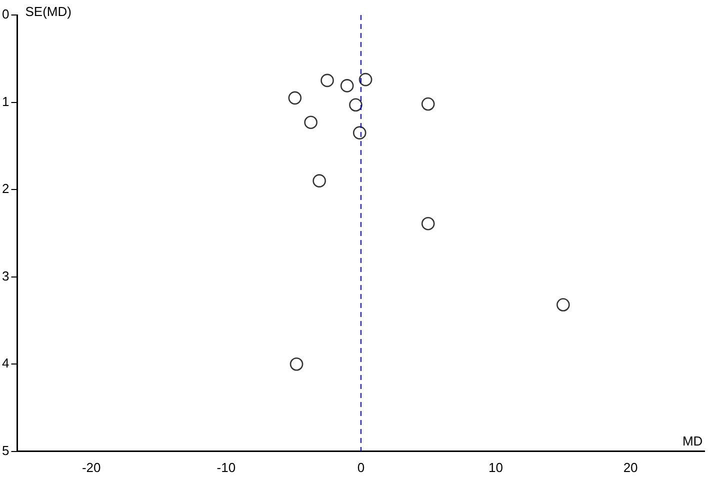 The width and height of the screenshot is (712, 479). What do you see at coordinates (6, 363) in the screenshot?
I see `y-tick-label: 4` at bounding box center [6, 363].